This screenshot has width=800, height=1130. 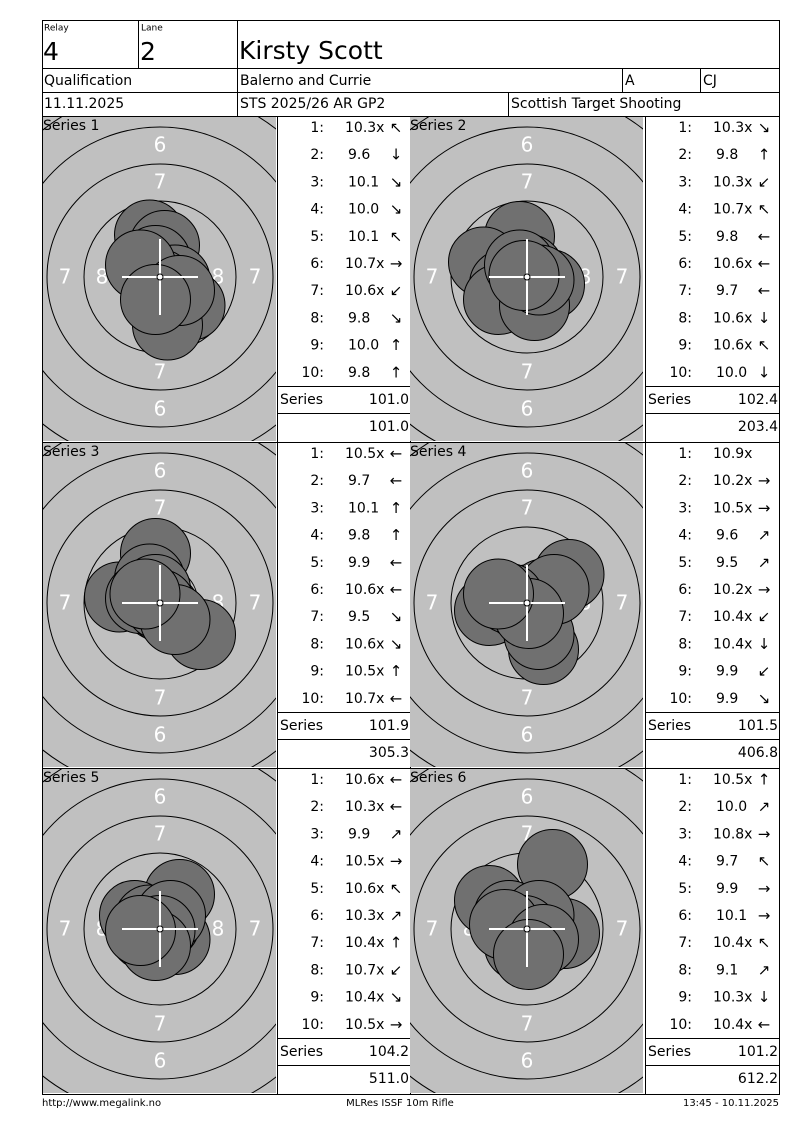 What do you see at coordinates (438, 778) in the screenshot?
I see `series-title: Series 6` at bounding box center [438, 778].